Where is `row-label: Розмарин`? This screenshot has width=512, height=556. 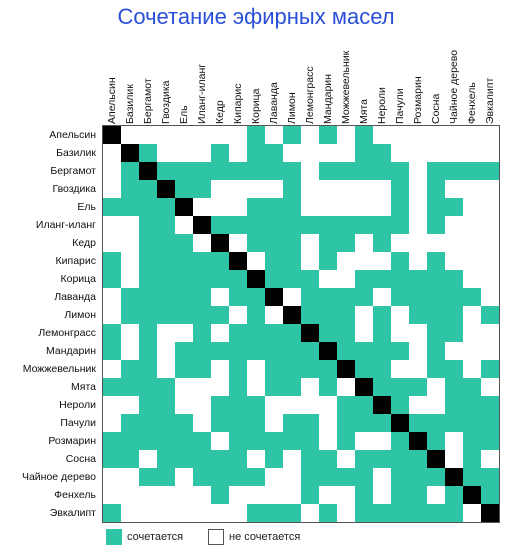
row-label: Розмарин is located at coordinates (72, 441).